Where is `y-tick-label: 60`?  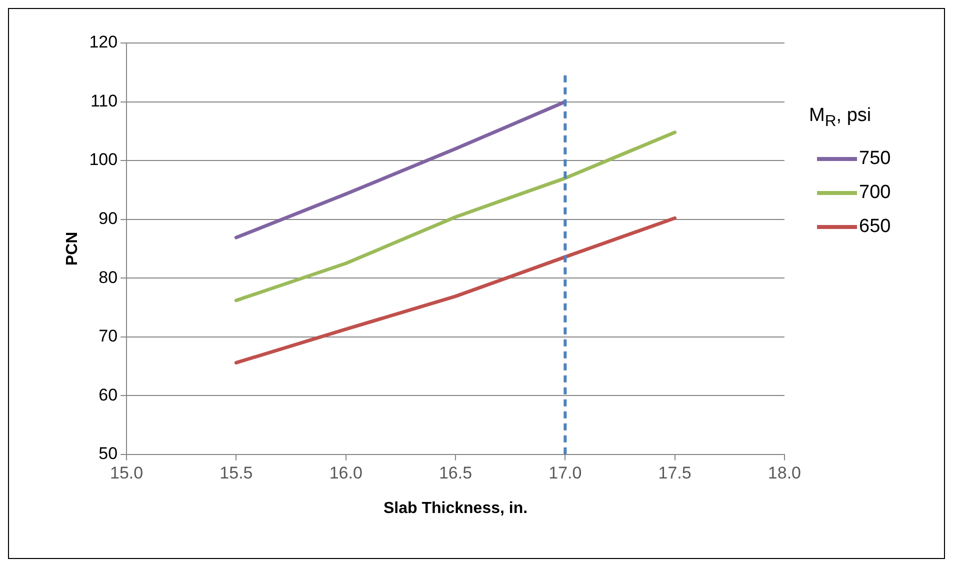
y-tick-label: 60 is located at coordinates (108, 394).